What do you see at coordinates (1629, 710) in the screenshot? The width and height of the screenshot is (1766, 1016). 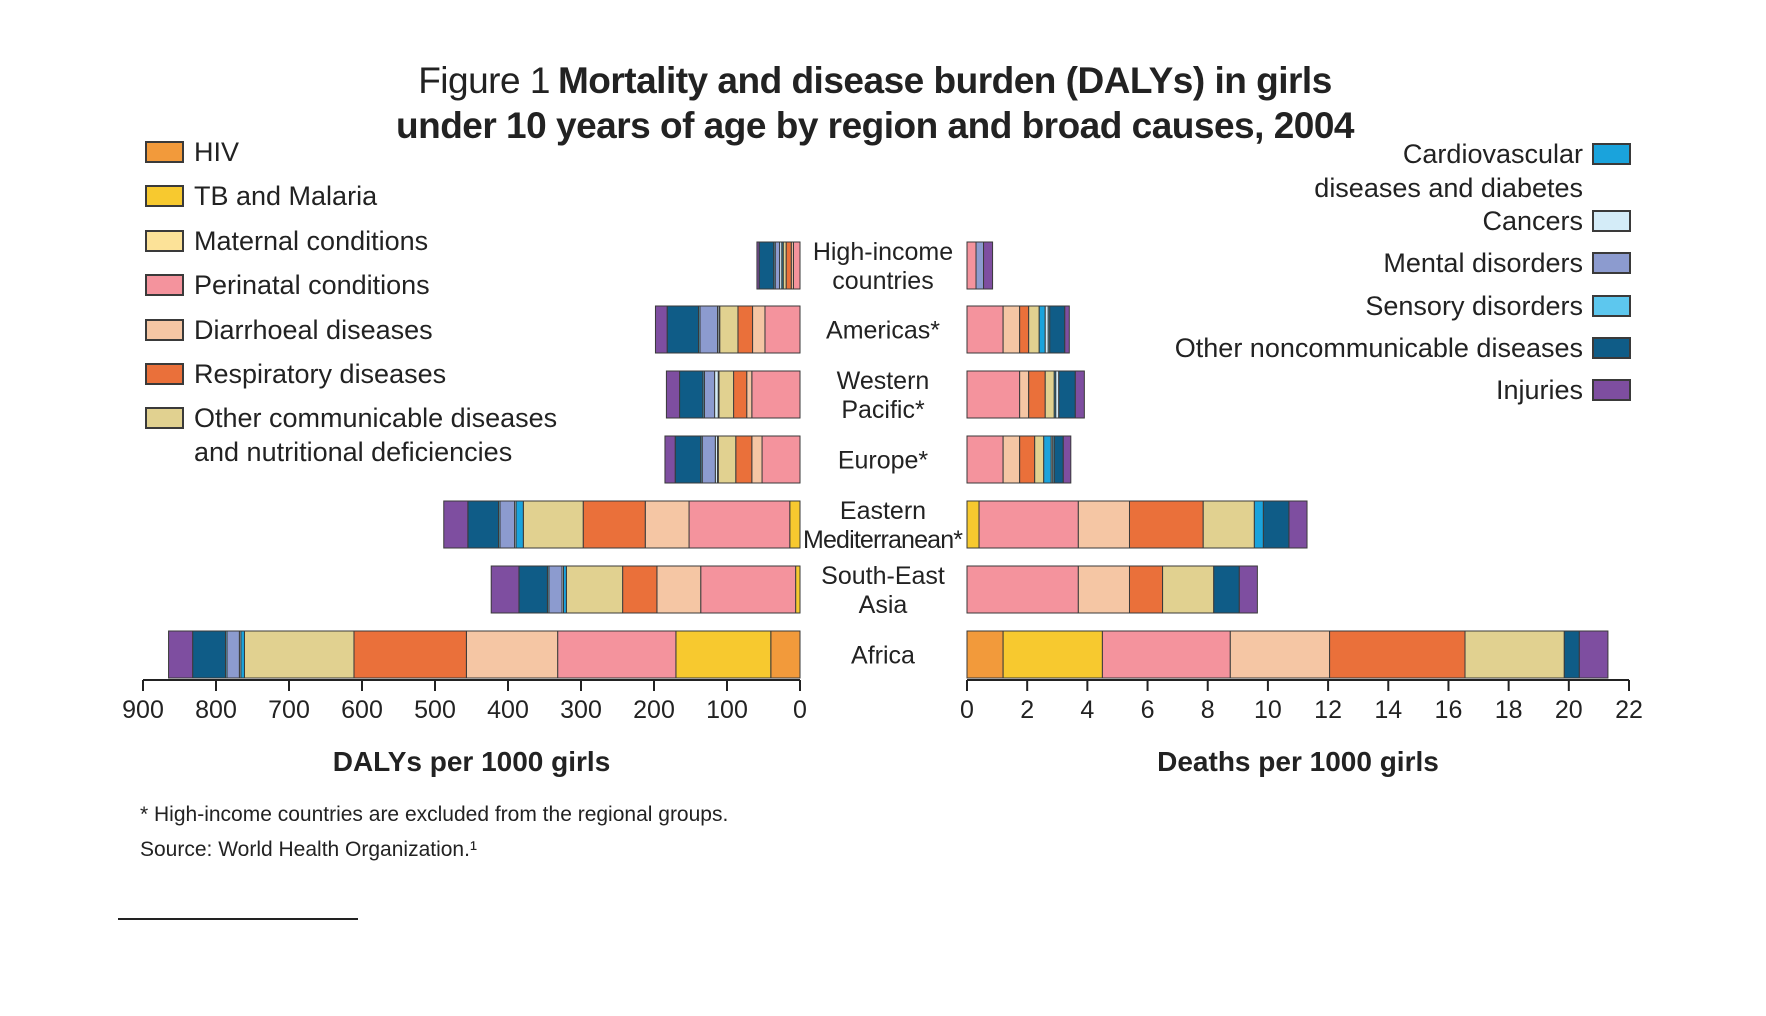 I see `deaths-tick-label: 22` at bounding box center [1629, 710].